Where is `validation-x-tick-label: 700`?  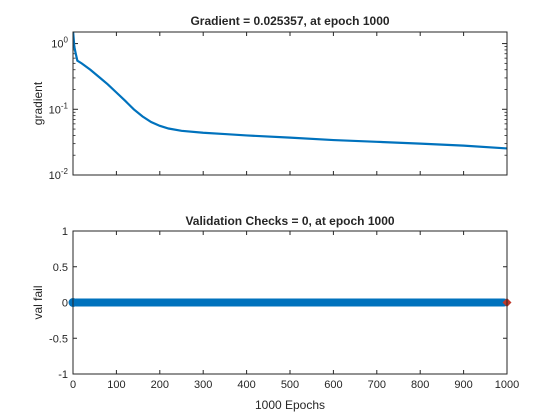 validation-x-tick-label: 700 is located at coordinates (377, 385).